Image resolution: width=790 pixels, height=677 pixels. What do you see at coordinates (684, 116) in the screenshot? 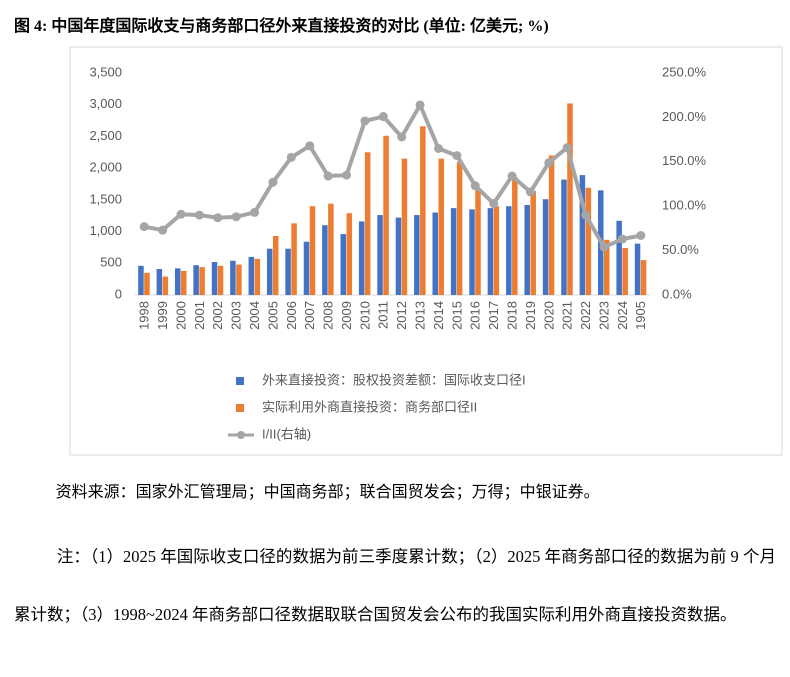
I see `y2-tick-label: 200.0%` at bounding box center [684, 116].